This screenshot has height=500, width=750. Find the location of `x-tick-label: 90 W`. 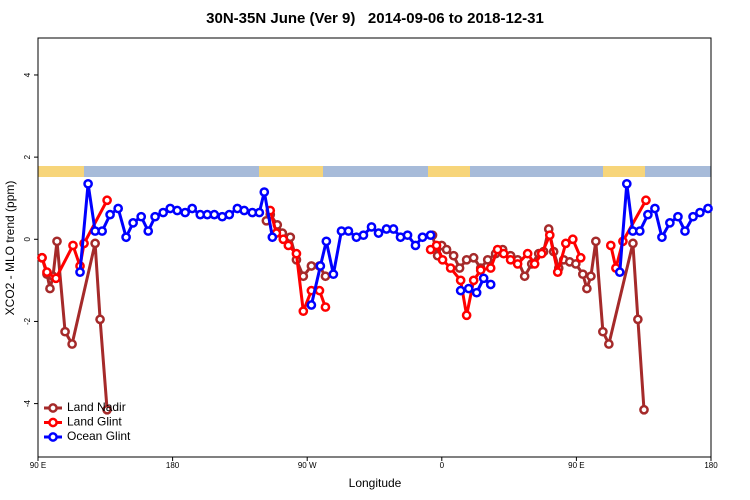

x-tick-label: 90 W is located at coordinates (307, 465).